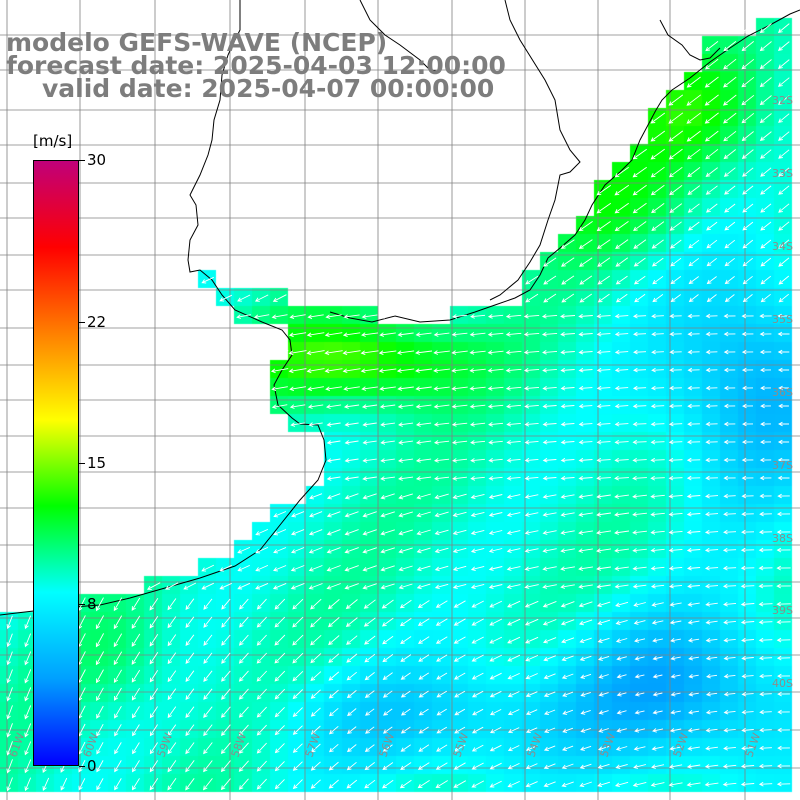 The width and height of the screenshot is (800, 800). I want to click on title-model: modelo GEFS-WAVE (NCEP), so click(197, 42).